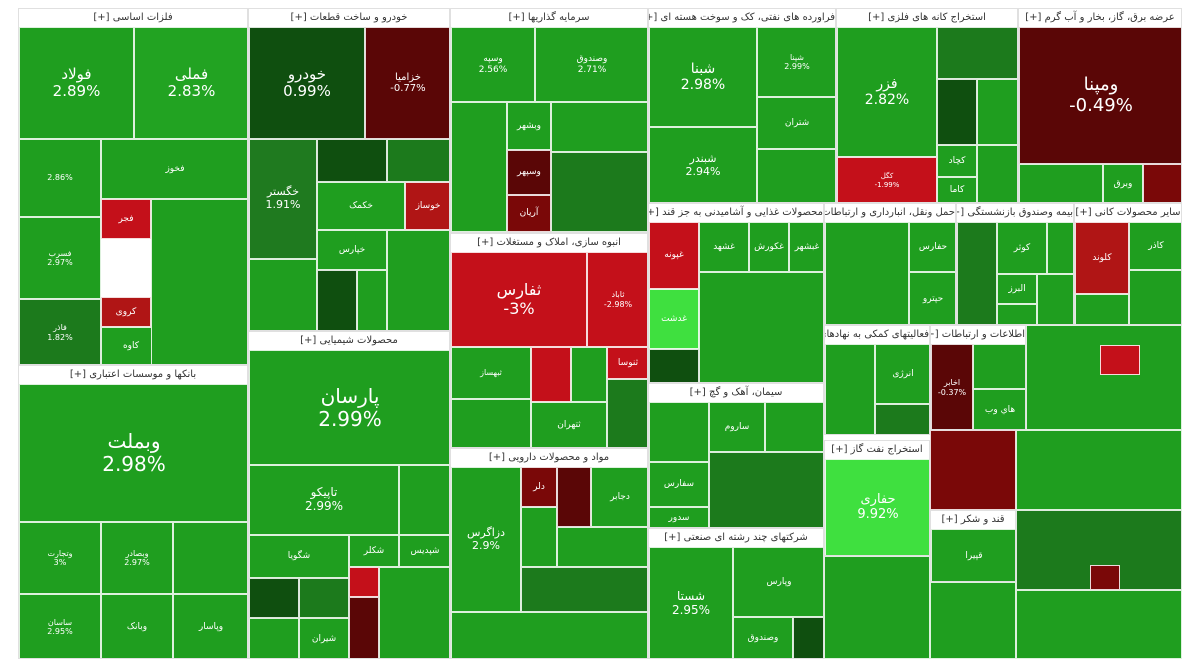 The width and height of the screenshot is (1200, 664). What do you see at coordinates (999, 409) in the screenshot?
I see `stock-tile: هاي وب` at bounding box center [999, 409].